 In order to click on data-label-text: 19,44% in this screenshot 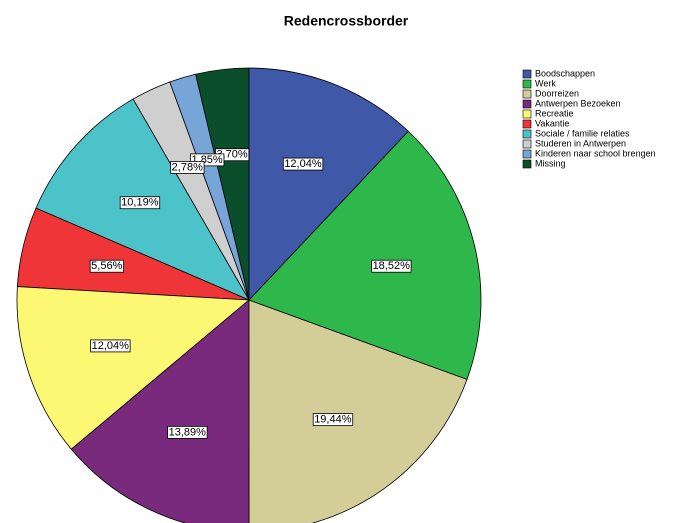, I will do `click(333, 420)`.